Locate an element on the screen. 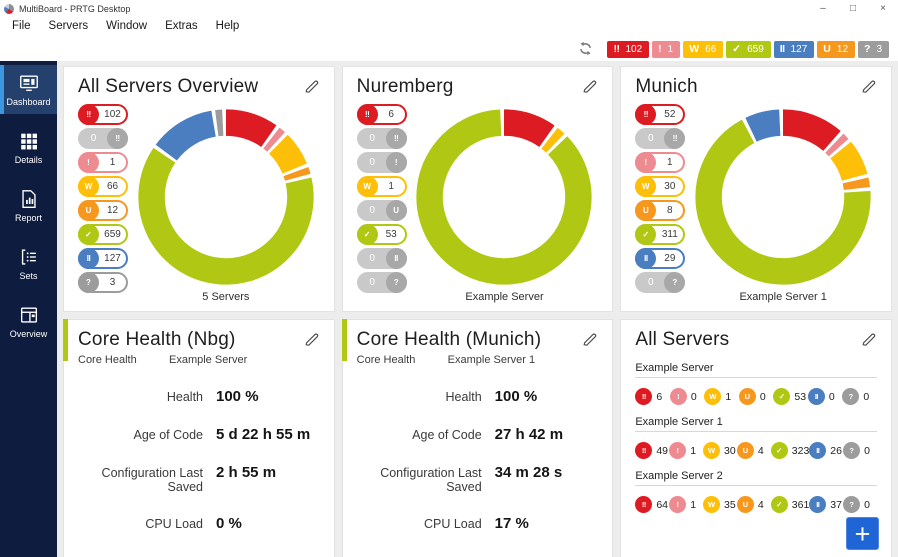  sidebar-item-overview: Overview is located at coordinates (28, 321).